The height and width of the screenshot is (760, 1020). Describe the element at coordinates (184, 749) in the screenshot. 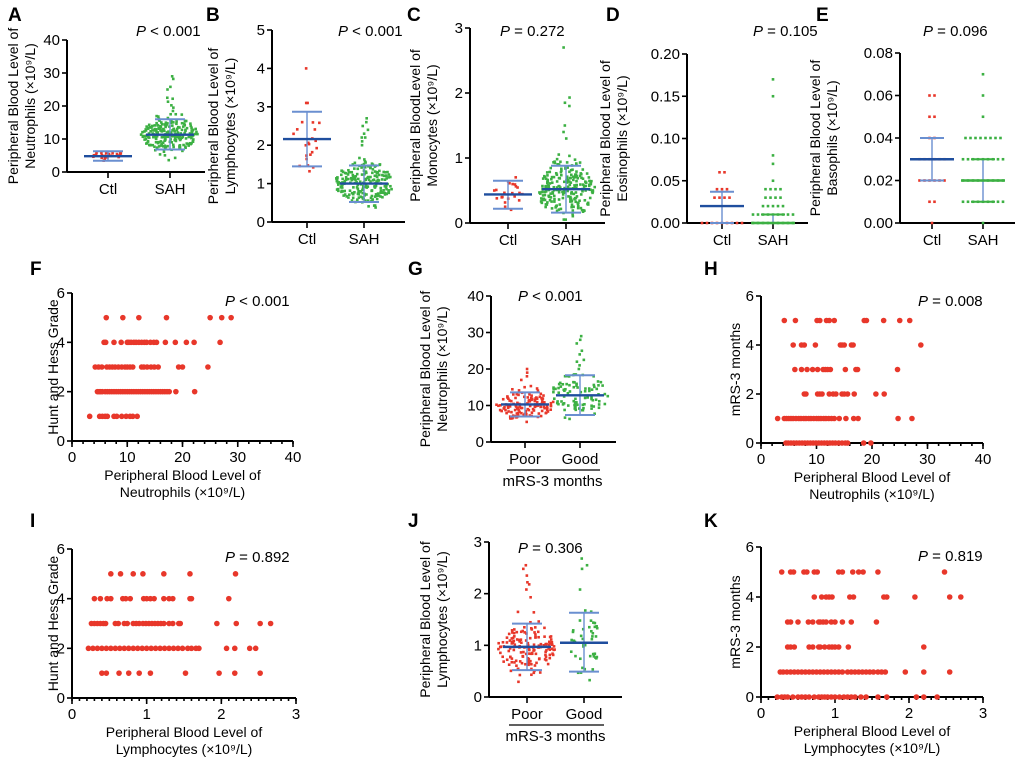

I see `x-axis-label: Lymphocytes (×10⁹/L)` at that location.